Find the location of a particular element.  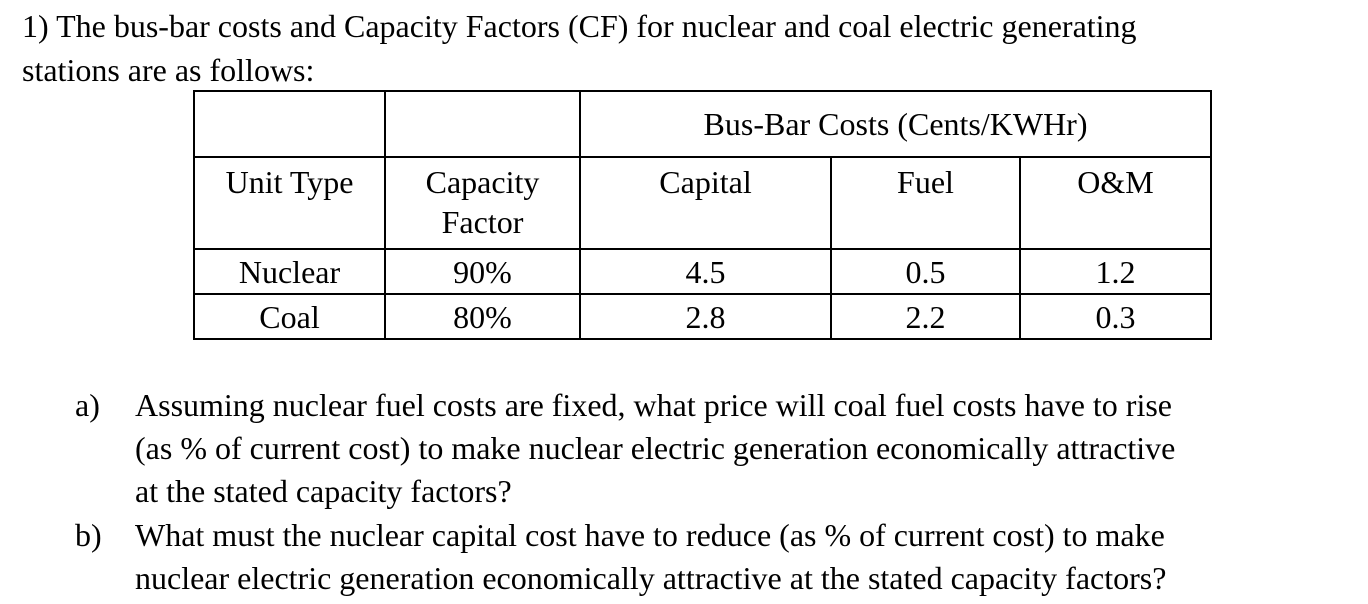

header-unit-type: Unit Type is located at coordinates (289, 203).